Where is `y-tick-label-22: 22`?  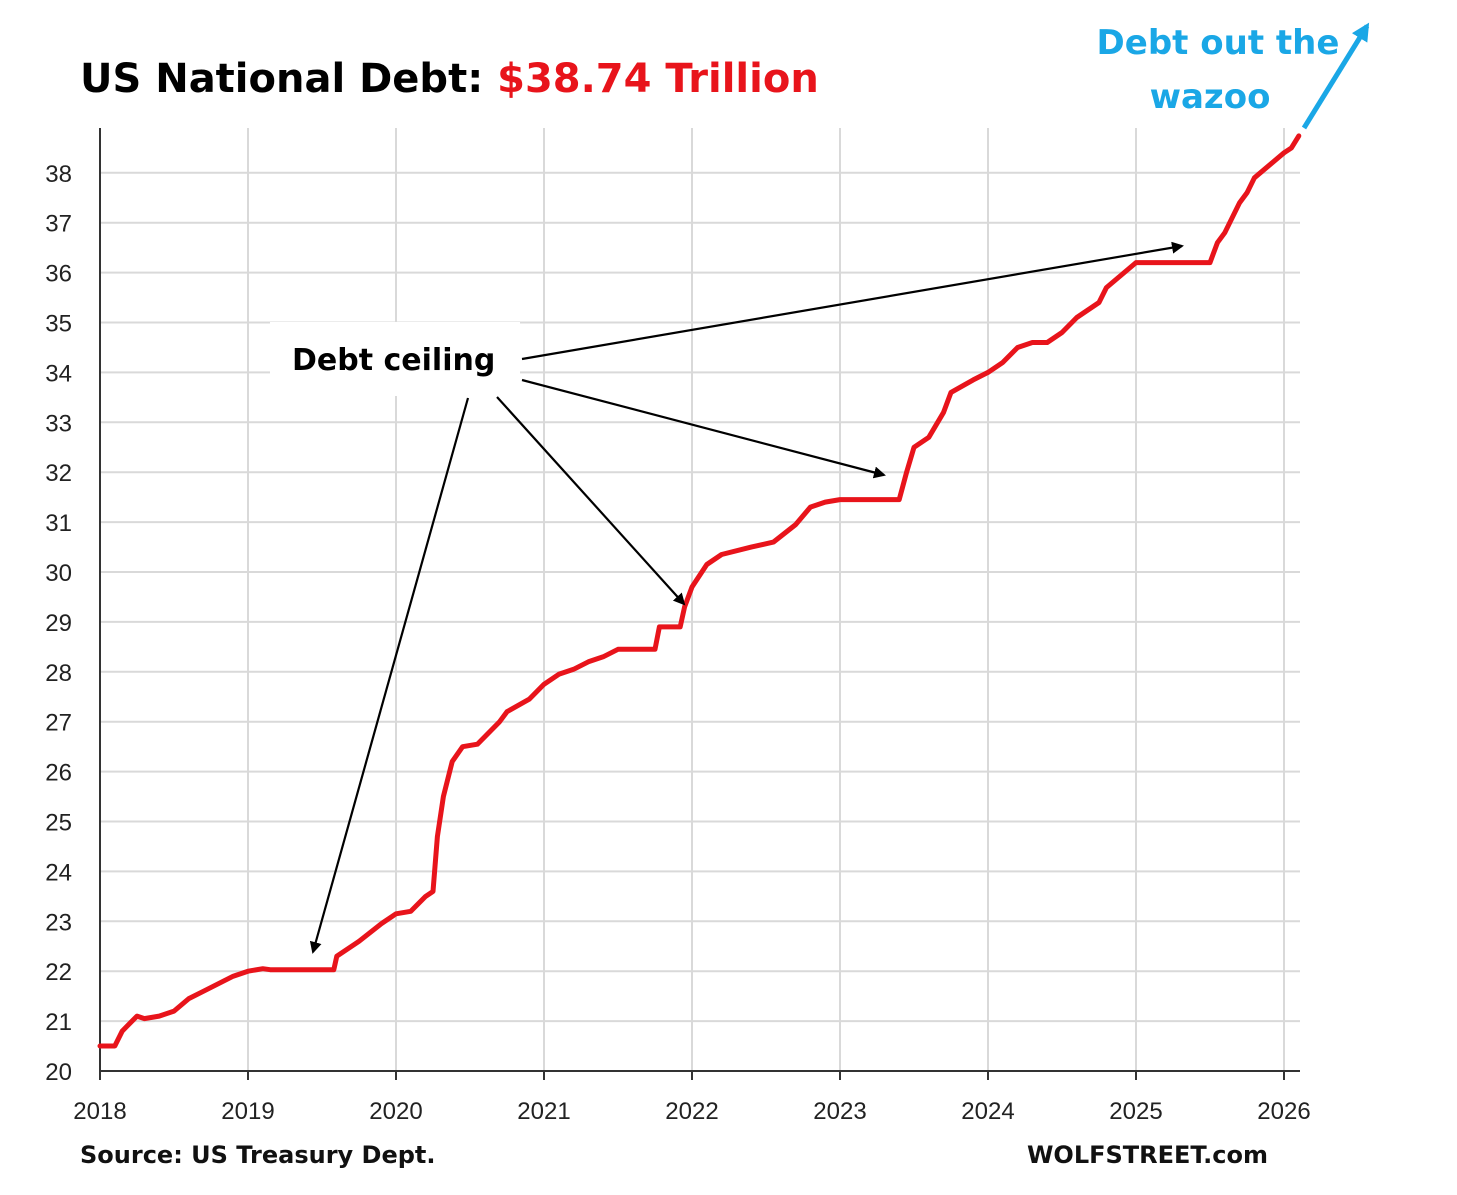
y-tick-label-22: 22 is located at coordinates (58, 972).